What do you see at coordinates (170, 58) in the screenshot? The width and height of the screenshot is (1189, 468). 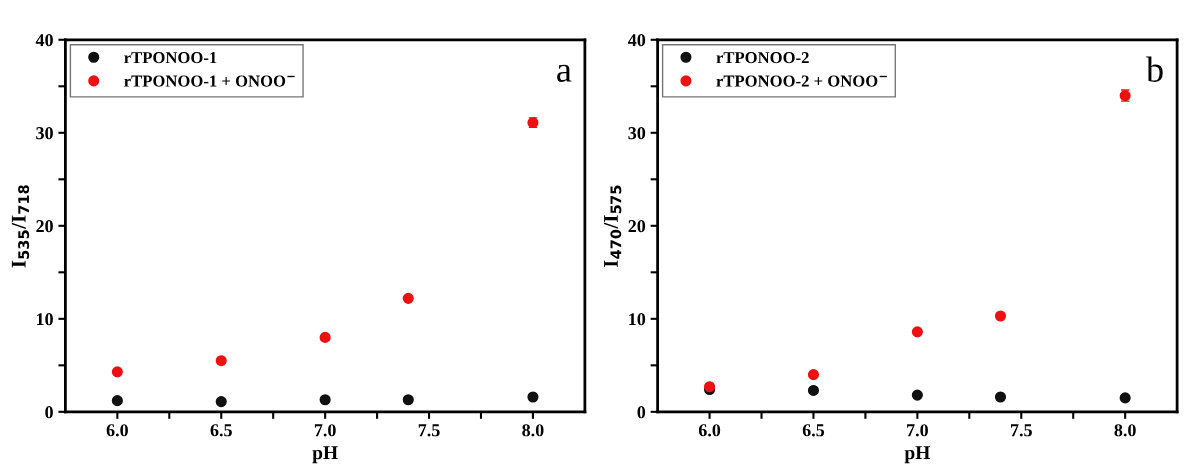 I see `legend-label: rTPONOO-1` at bounding box center [170, 58].